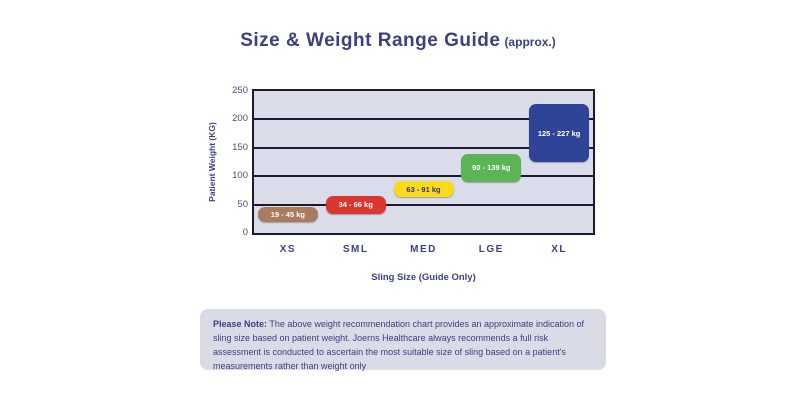 This screenshot has width=800, height=400. Describe the element at coordinates (355, 249) in the screenshot. I see `x-category-label-sml: SML` at that location.